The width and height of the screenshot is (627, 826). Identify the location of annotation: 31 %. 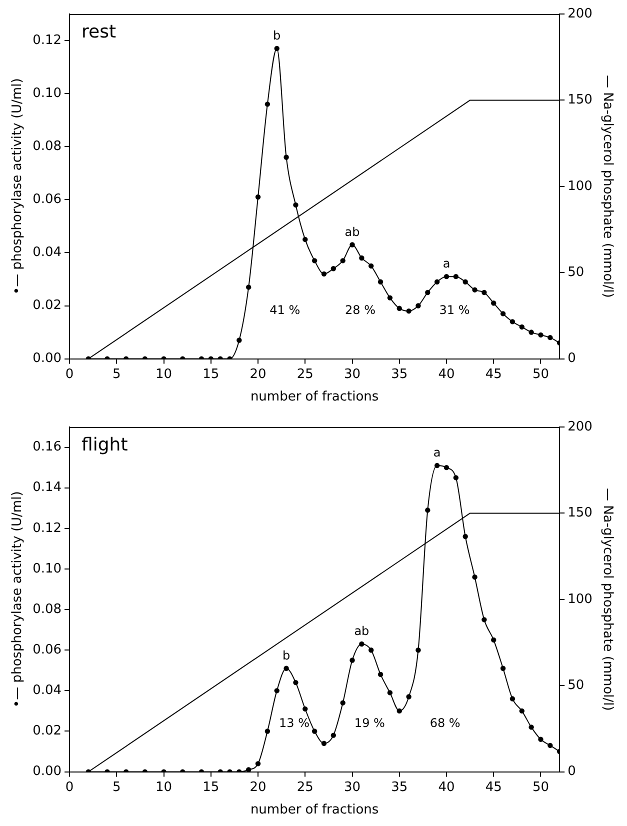
(454, 309).